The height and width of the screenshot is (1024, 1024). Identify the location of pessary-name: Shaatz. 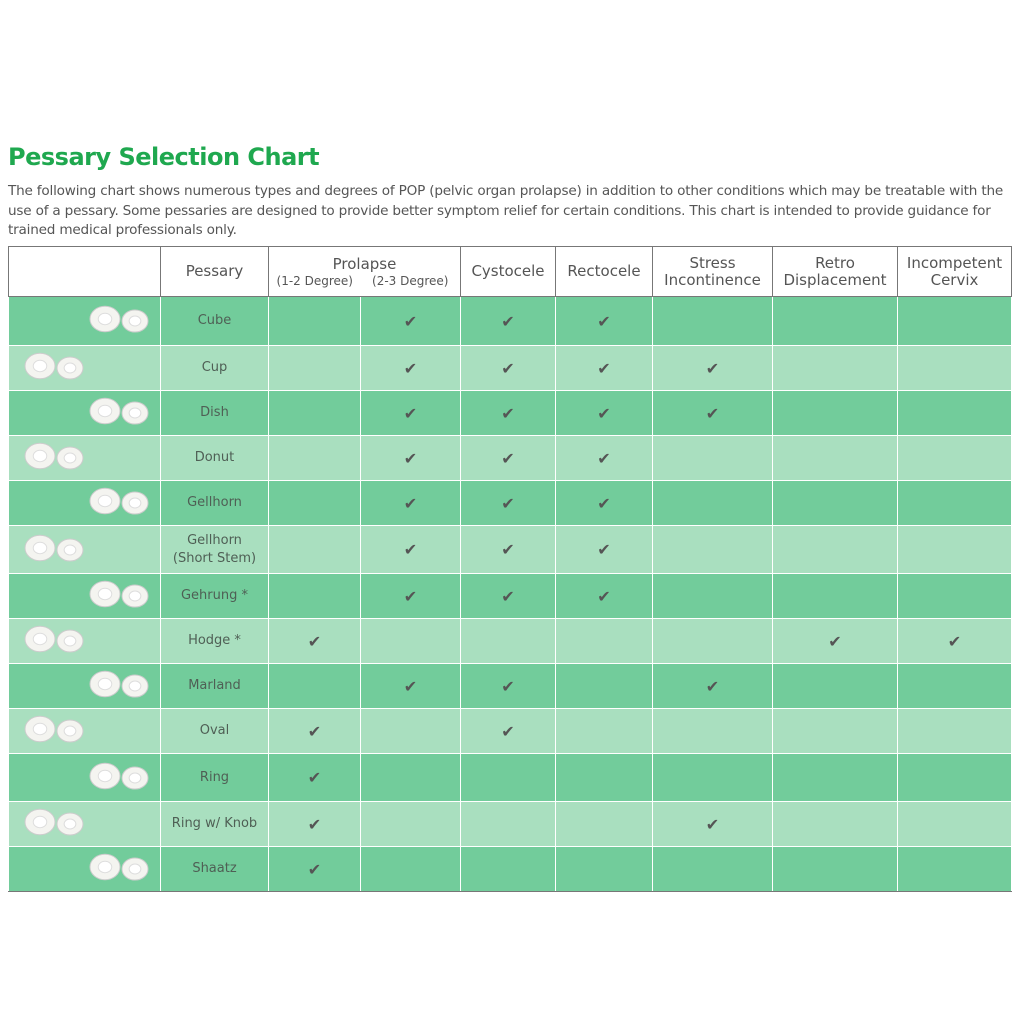
(214, 869).